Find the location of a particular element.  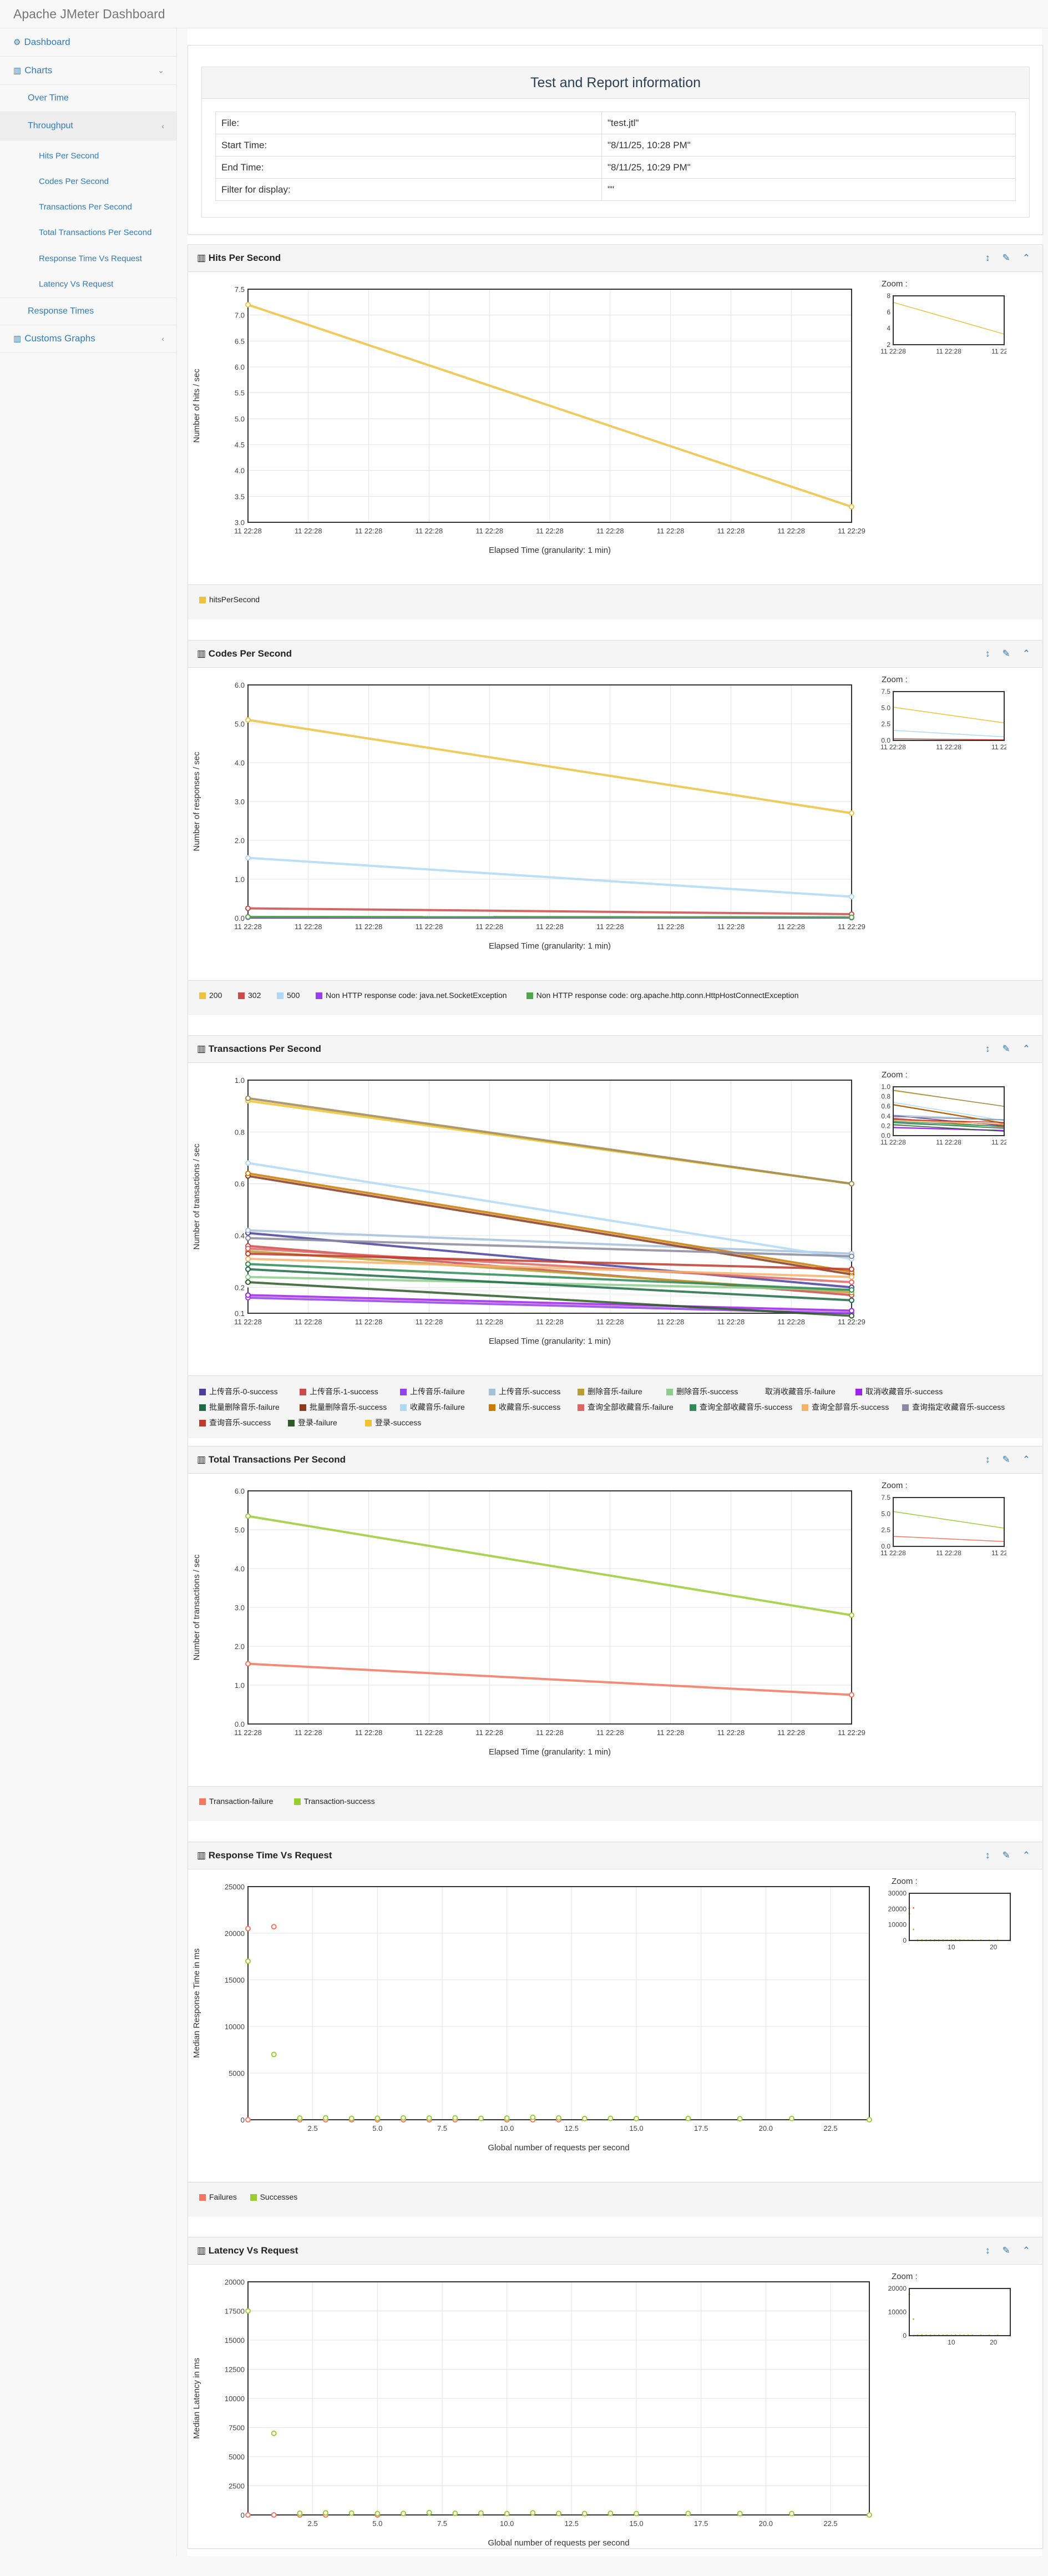

legend-item: Successes is located at coordinates (274, 2196).